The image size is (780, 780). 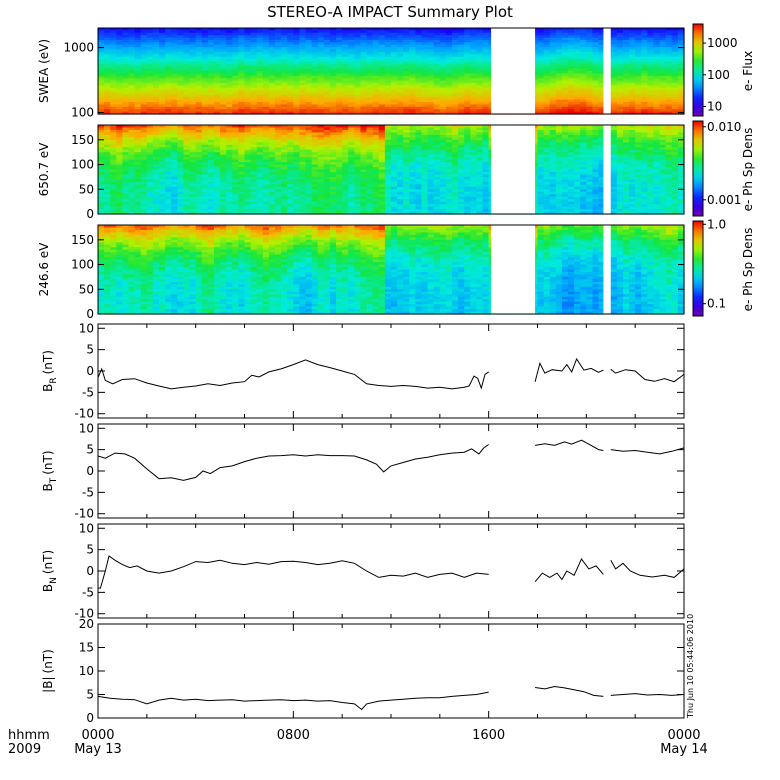 I want to click on line-panel-BR: -10 -5 0 5 10 BR (nT), so click(x=363, y=371).